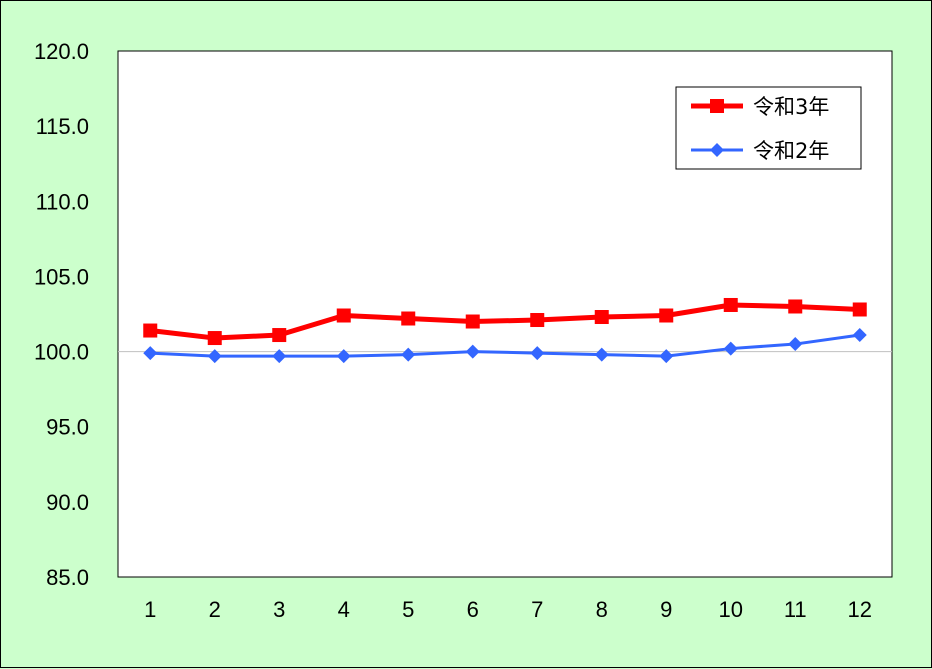 The image size is (932, 669). Describe the element at coordinates (795, 609) in the screenshot. I see `x-tick-label: 11` at that location.